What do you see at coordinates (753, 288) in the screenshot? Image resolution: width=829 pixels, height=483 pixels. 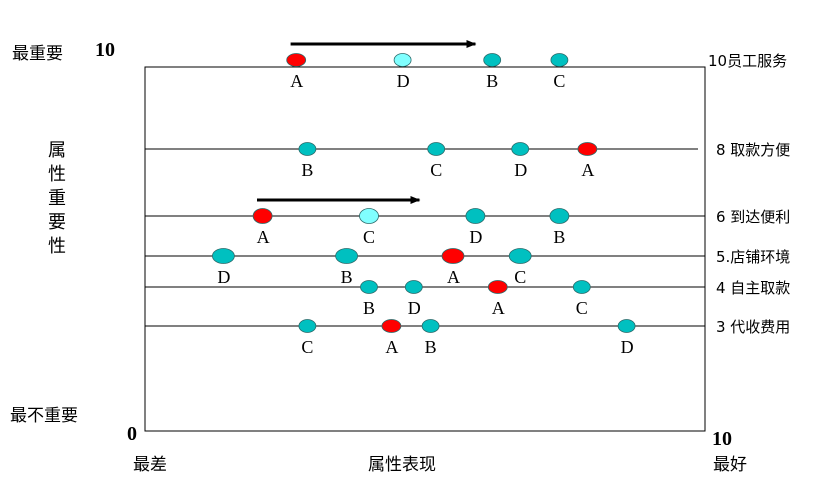 I see `row-label: 4 自主取款` at bounding box center [753, 288].